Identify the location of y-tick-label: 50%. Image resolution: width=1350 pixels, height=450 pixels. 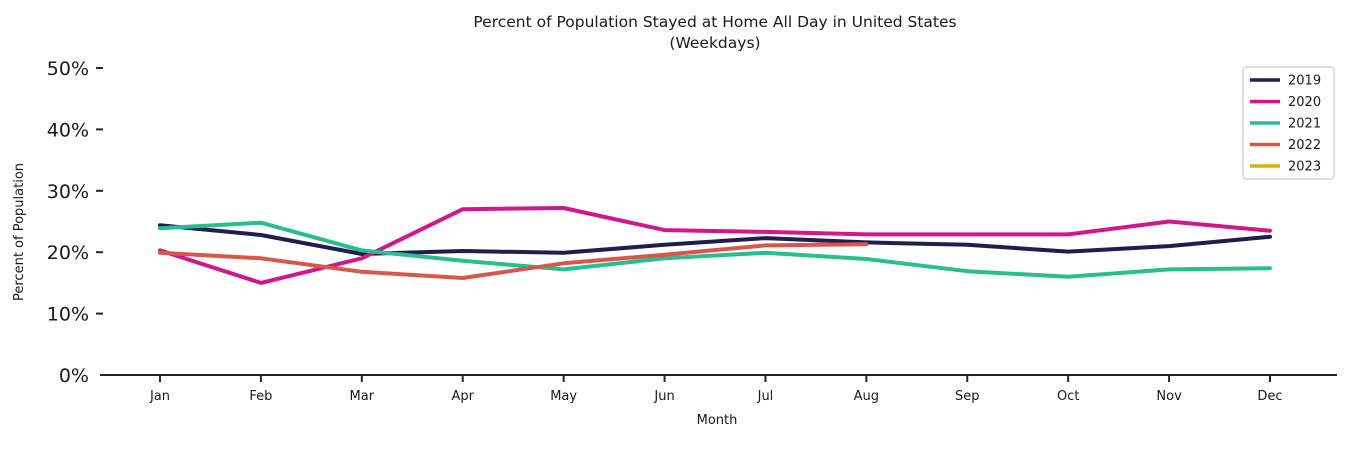
(68, 69).